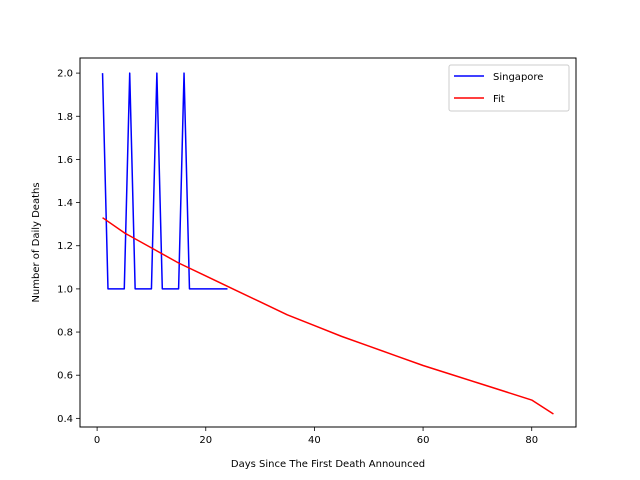 The width and height of the screenshot is (640, 480). What do you see at coordinates (97, 440) in the screenshot?
I see `x-tick-label: 0` at bounding box center [97, 440].